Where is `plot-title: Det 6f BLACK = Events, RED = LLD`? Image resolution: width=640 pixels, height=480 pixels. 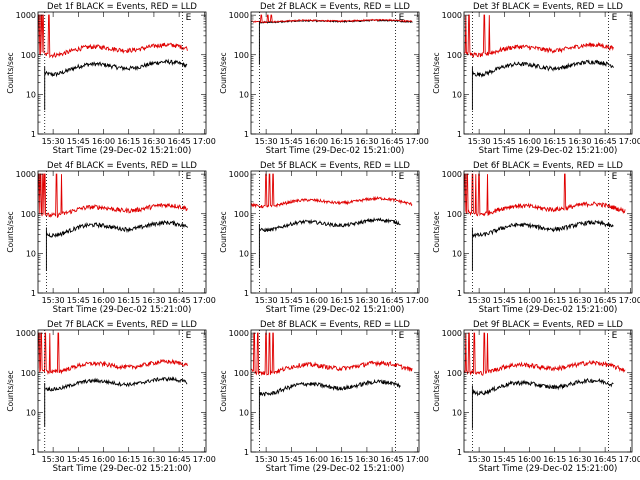 plot-title: Det 6f BLACK = Events, RED = LLD is located at coordinates (548, 166).